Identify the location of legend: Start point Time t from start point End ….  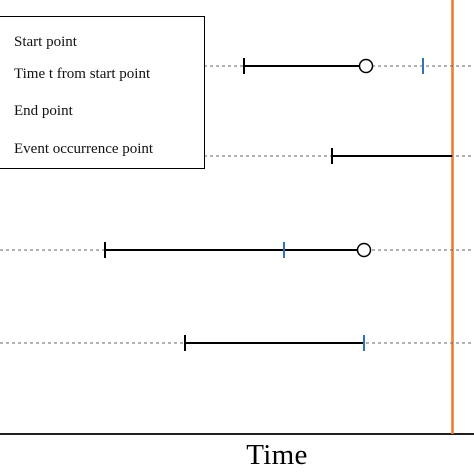
(102, 92).